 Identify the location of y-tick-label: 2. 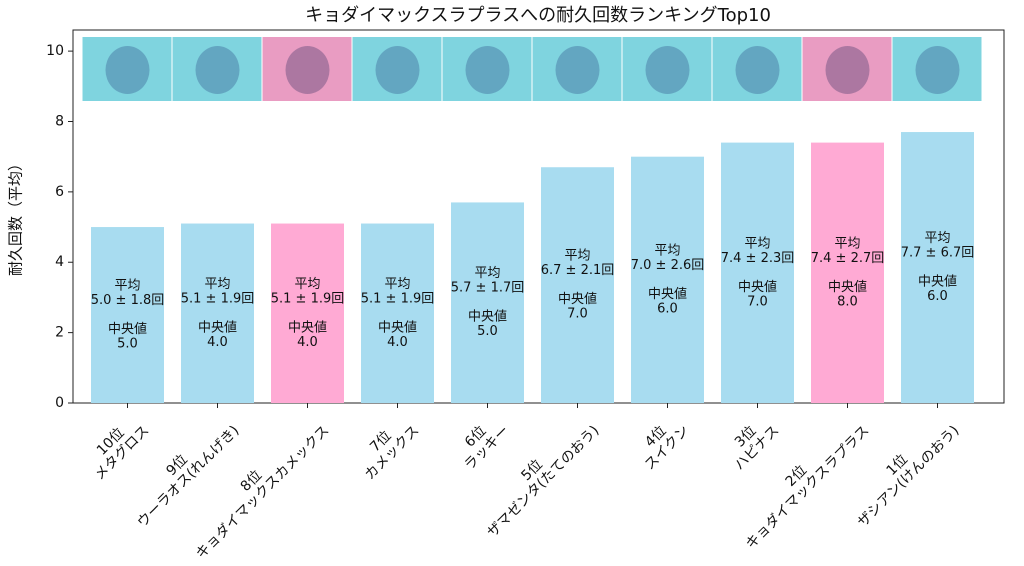
(59, 333).